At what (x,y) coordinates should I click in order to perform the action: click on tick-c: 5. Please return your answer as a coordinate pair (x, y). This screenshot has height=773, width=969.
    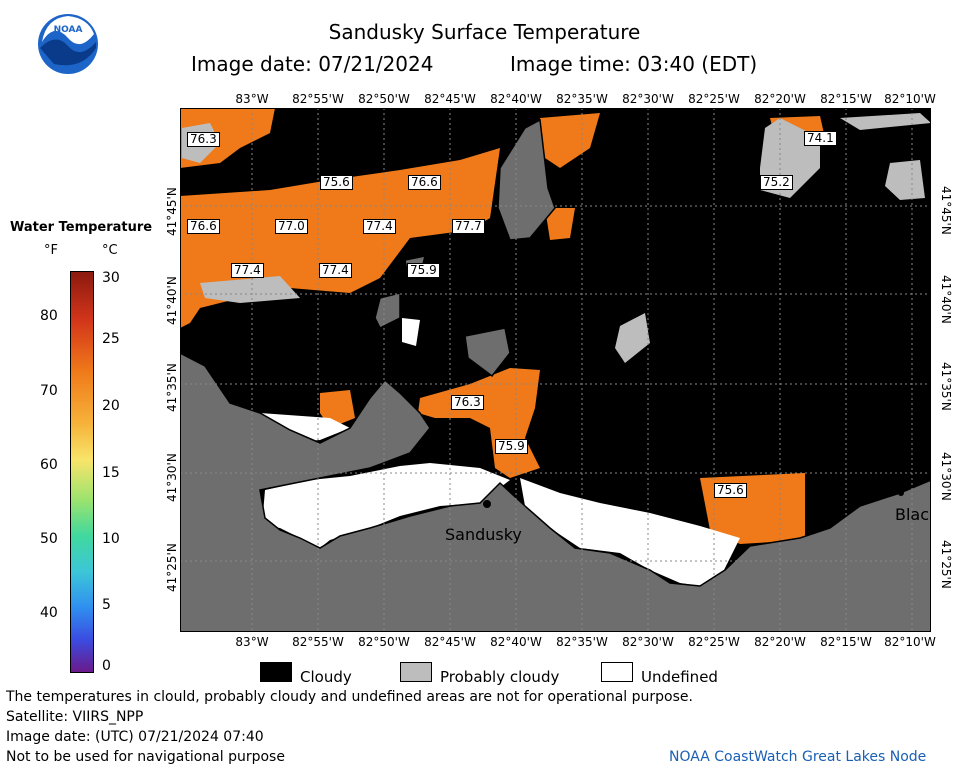
    Looking at the image, I should click on (106, 605).